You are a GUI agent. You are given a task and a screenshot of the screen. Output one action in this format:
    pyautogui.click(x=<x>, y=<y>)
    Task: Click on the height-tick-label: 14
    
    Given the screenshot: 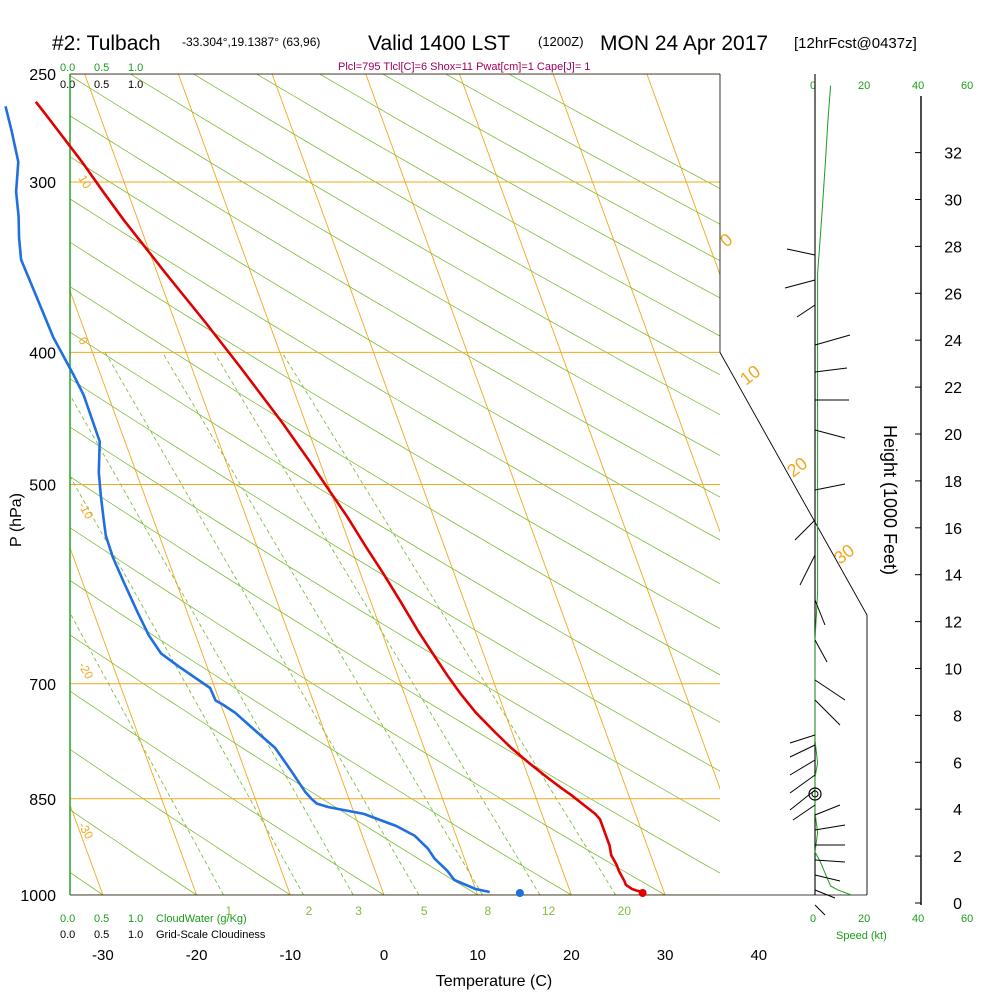 What is the action you would take?
    pyautogui.click(x=953, y=576)
    